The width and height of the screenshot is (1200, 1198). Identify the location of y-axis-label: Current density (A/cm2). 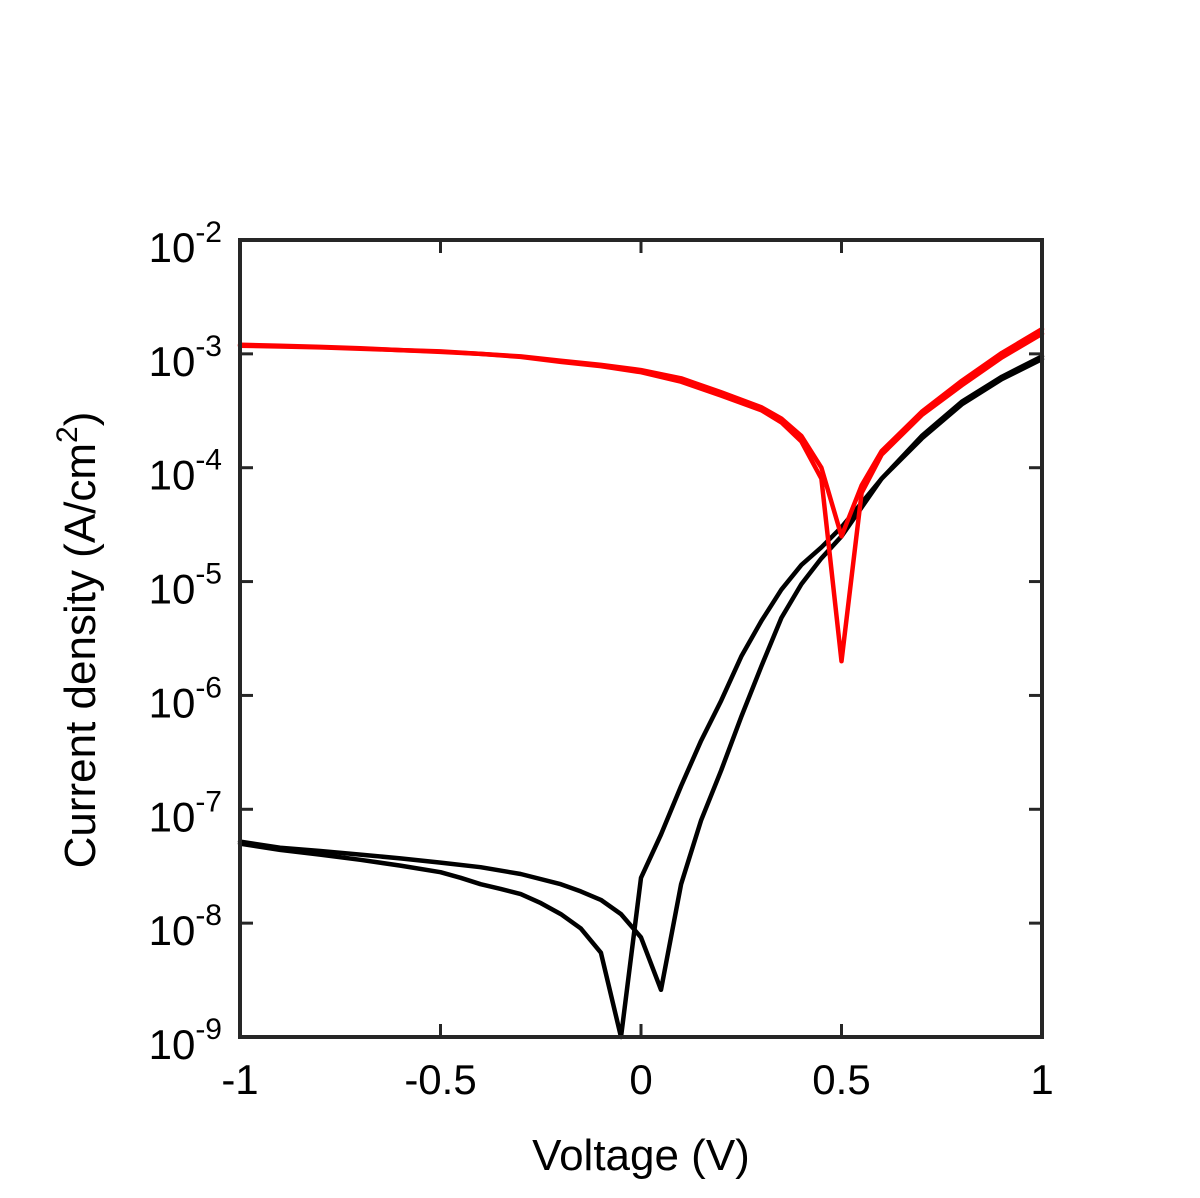
(78, 640).